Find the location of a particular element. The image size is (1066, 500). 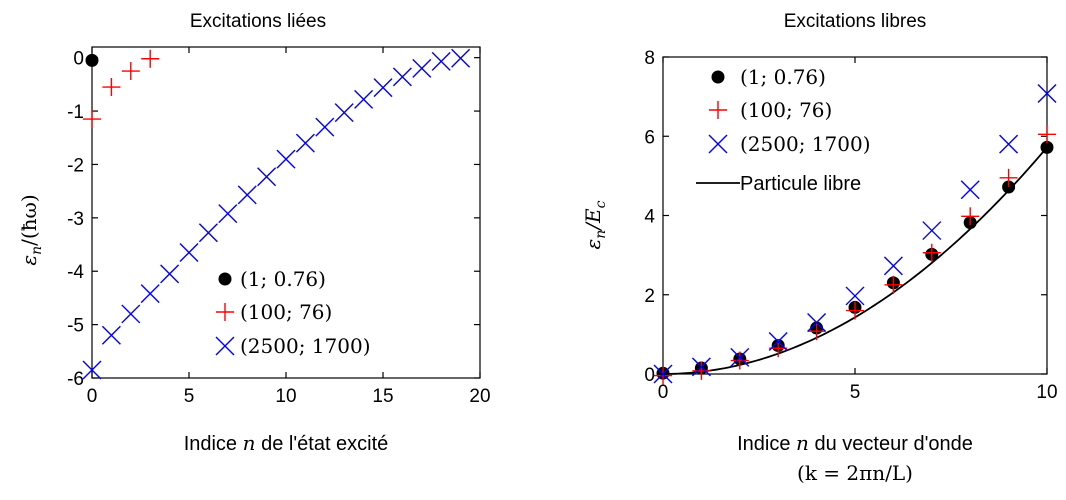

left-legend-label-2: (100; 76) is located at coordinates (286, 312).